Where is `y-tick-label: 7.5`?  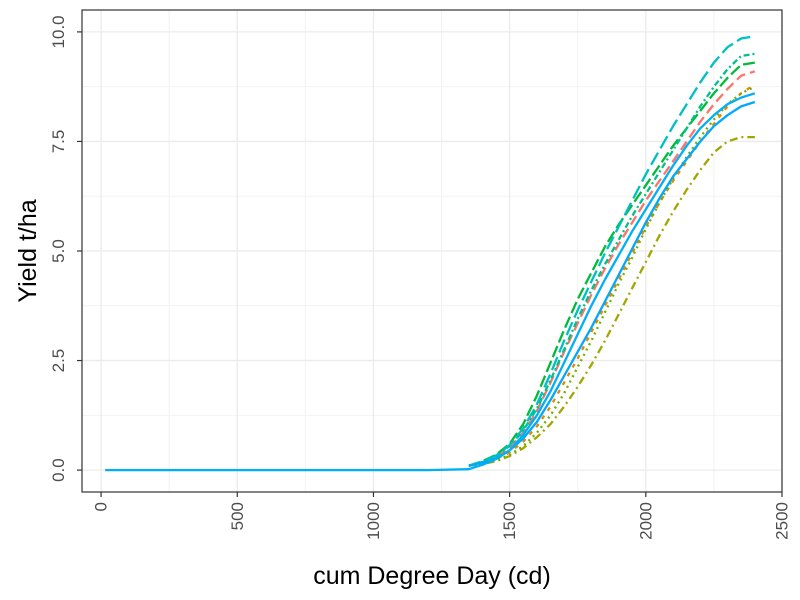 y-tick-label: 7.5 is located at coordinates (58, 142).